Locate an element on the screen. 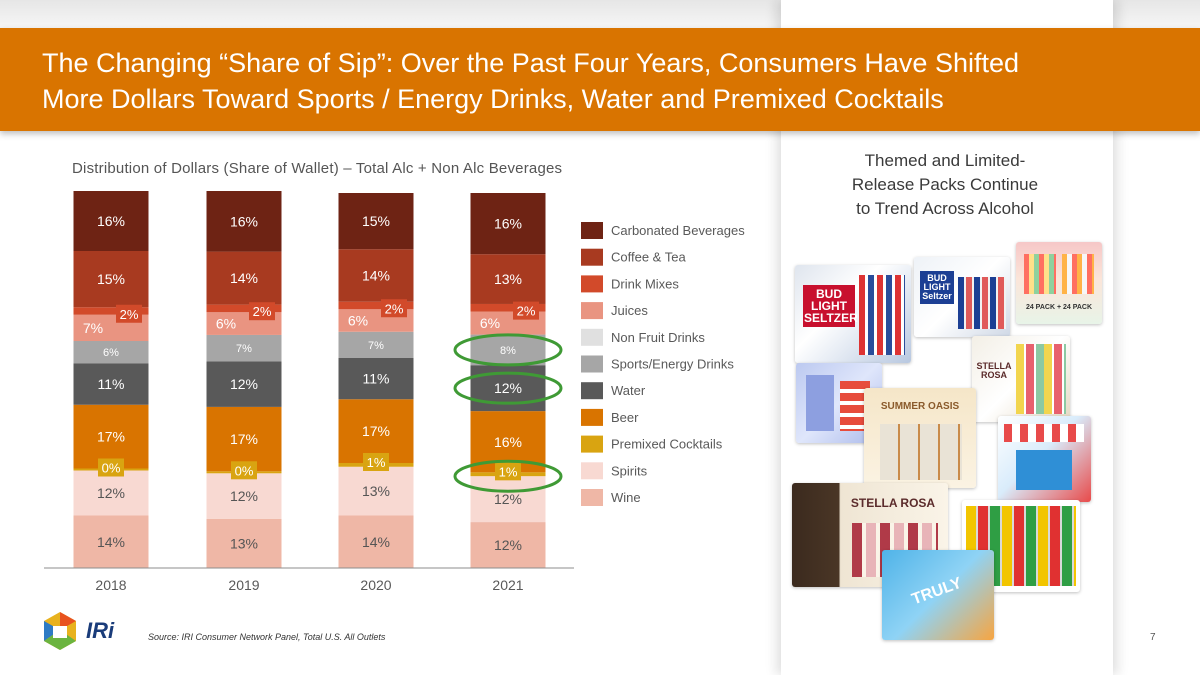 This screenshot has height=675, width=1200. tag-background-drink-mixes-2018 is located at coordinates (129, 313).